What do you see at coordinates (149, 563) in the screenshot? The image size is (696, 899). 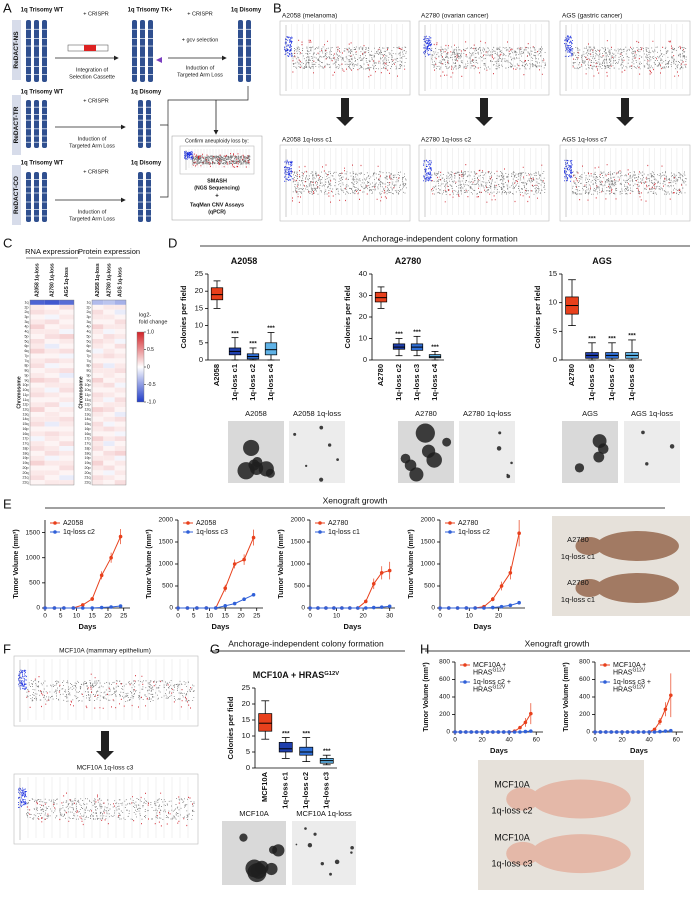 I see `y-axis-label: Tumor Volume (mm³)` at bounding box center [149, 563].